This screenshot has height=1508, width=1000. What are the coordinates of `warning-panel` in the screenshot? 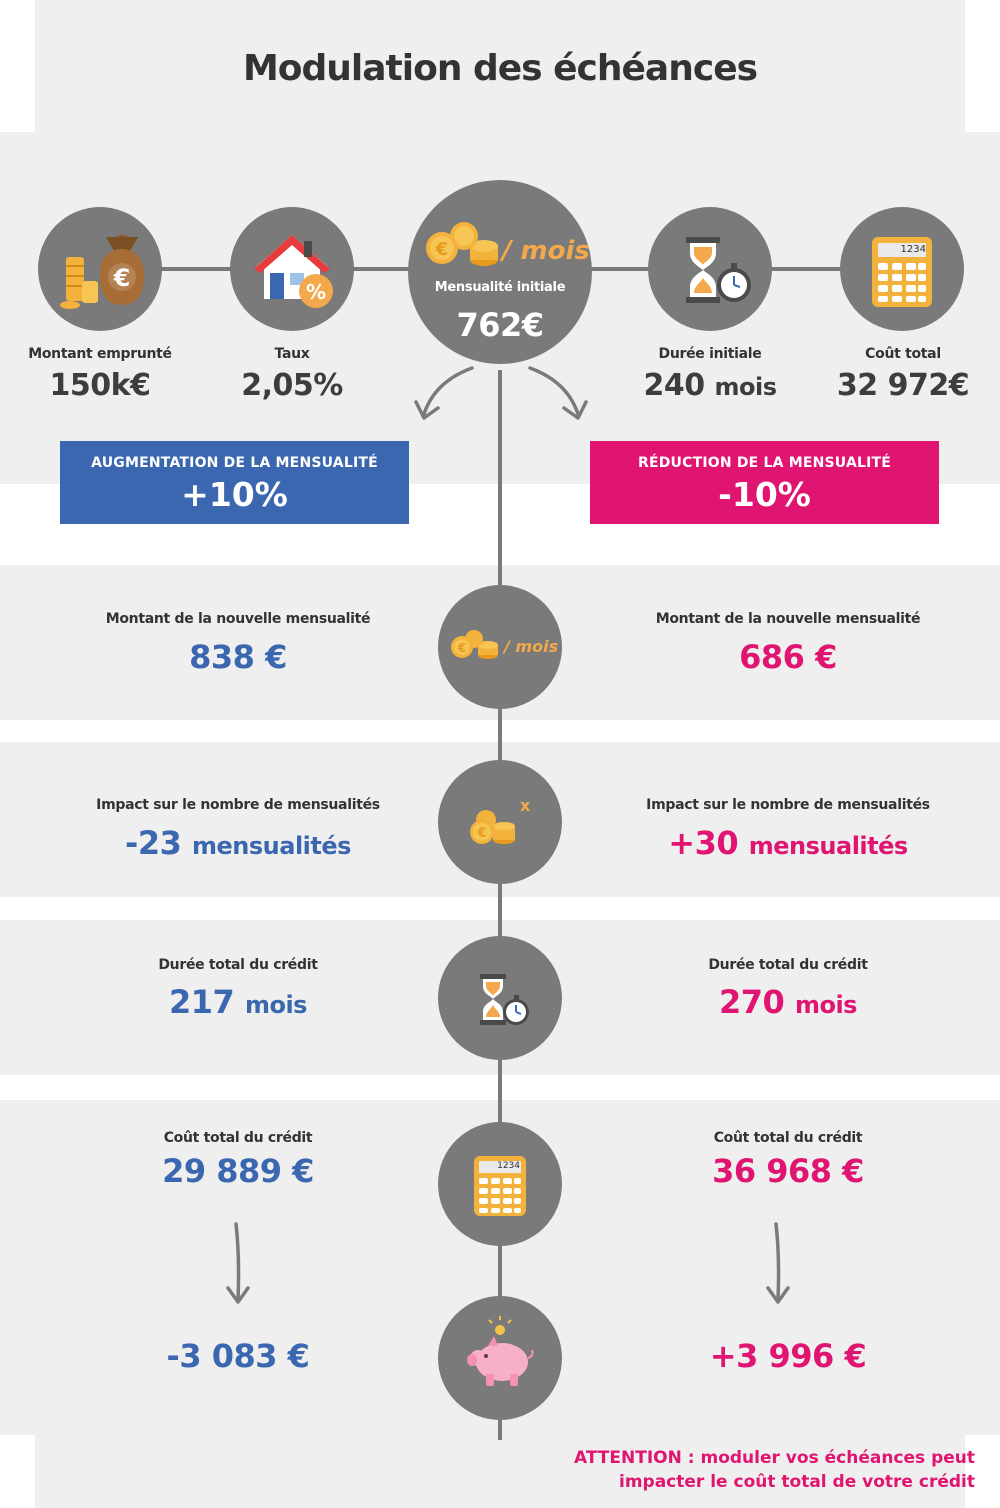 It's located at (500, 1471).